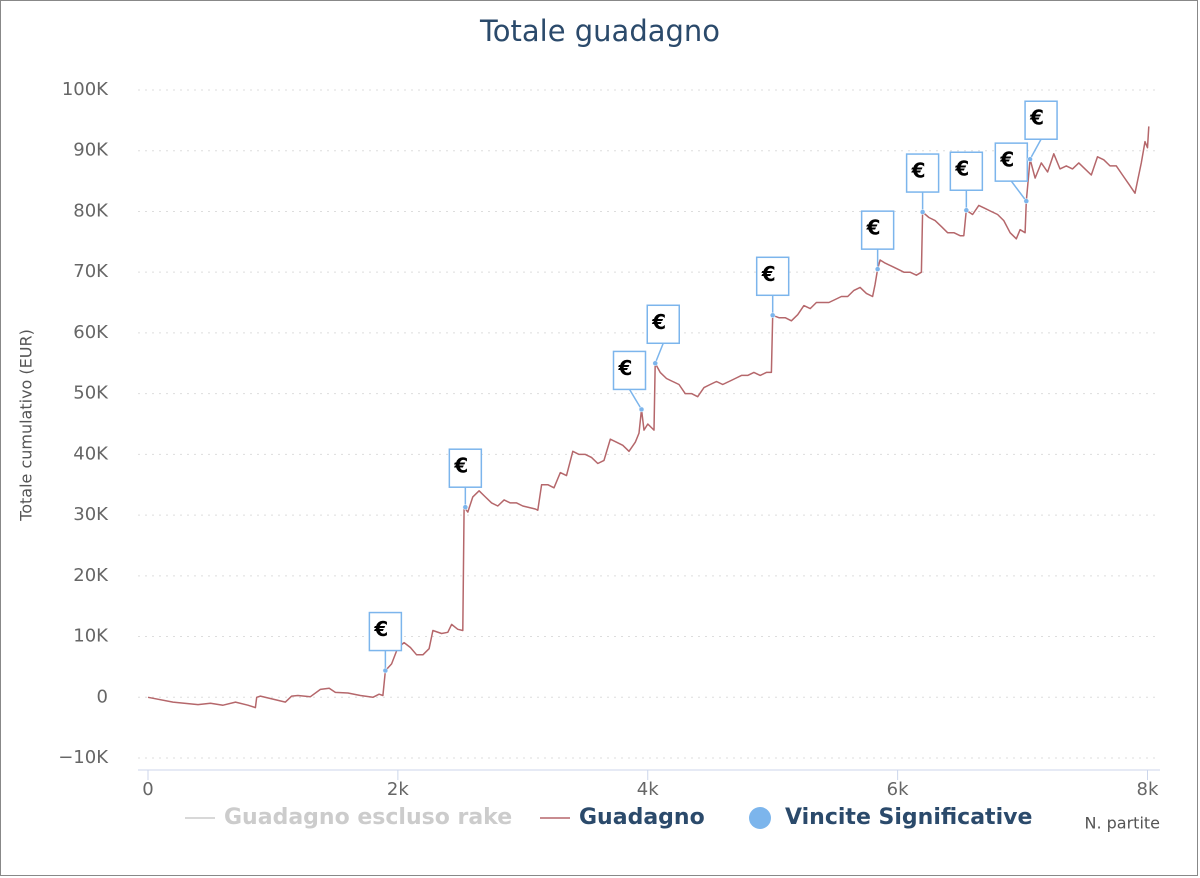  I want to click on y-tick-label: 70K, so click(91, 271).